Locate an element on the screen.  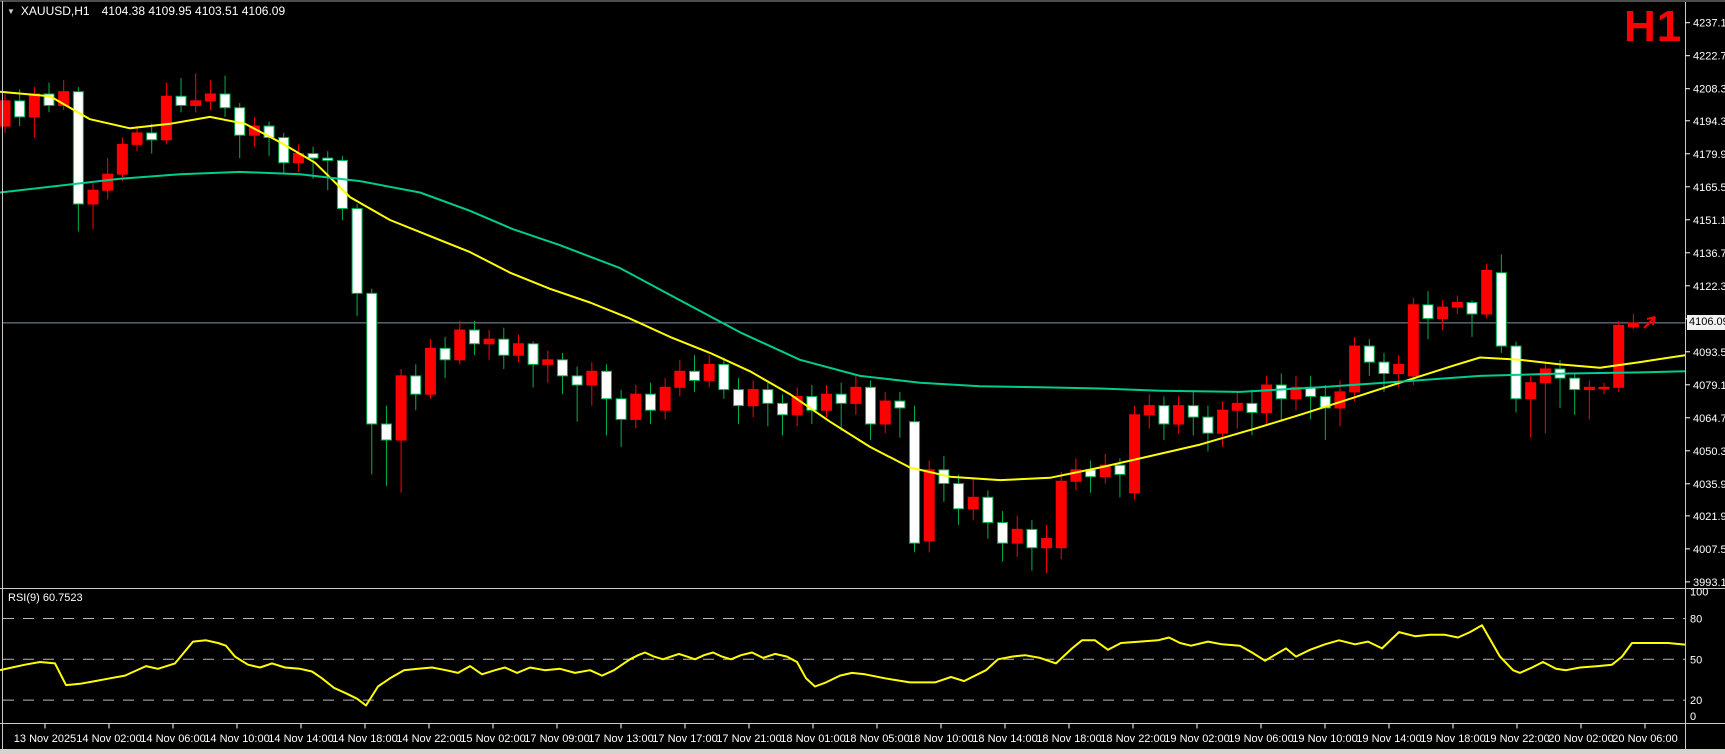
price-axis-label: 4050.30 is located at coordinates (1709, 452).